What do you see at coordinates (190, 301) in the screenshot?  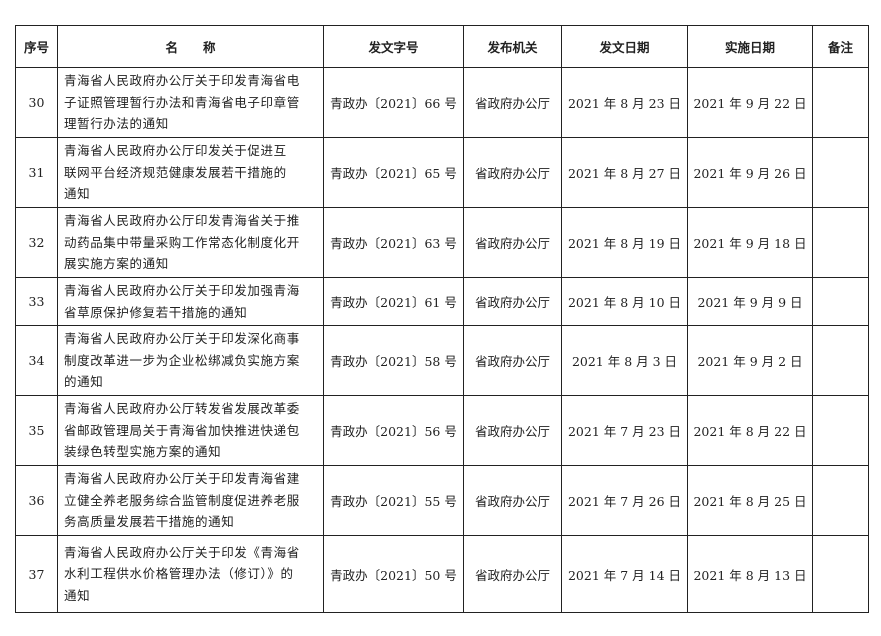 I see `cell-name: 青海省人民政府办公厅关于印发加强青海 省草原保护修复若干措施的通知` at bounding box center [190, 301].